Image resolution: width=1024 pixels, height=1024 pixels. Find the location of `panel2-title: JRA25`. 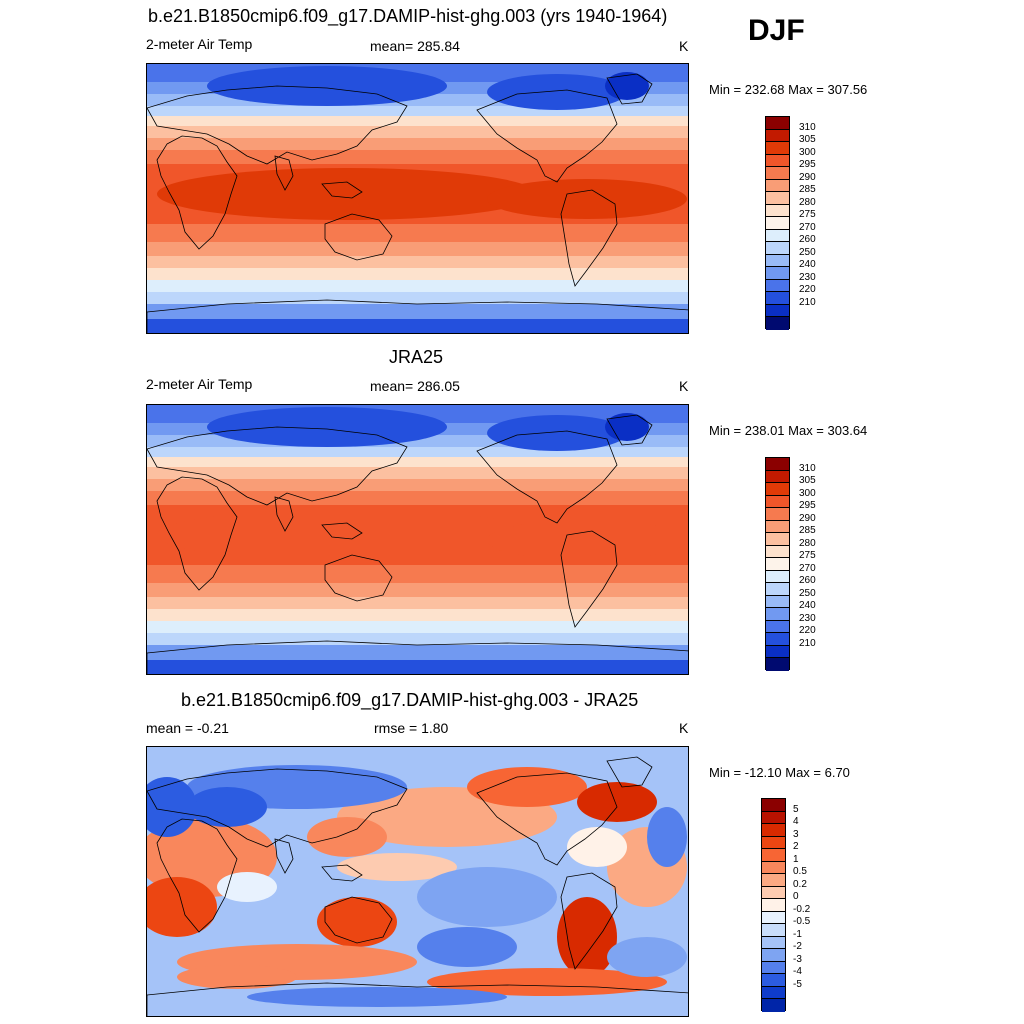

panel2-title: JRA25 is located at coordinates (416, 357).